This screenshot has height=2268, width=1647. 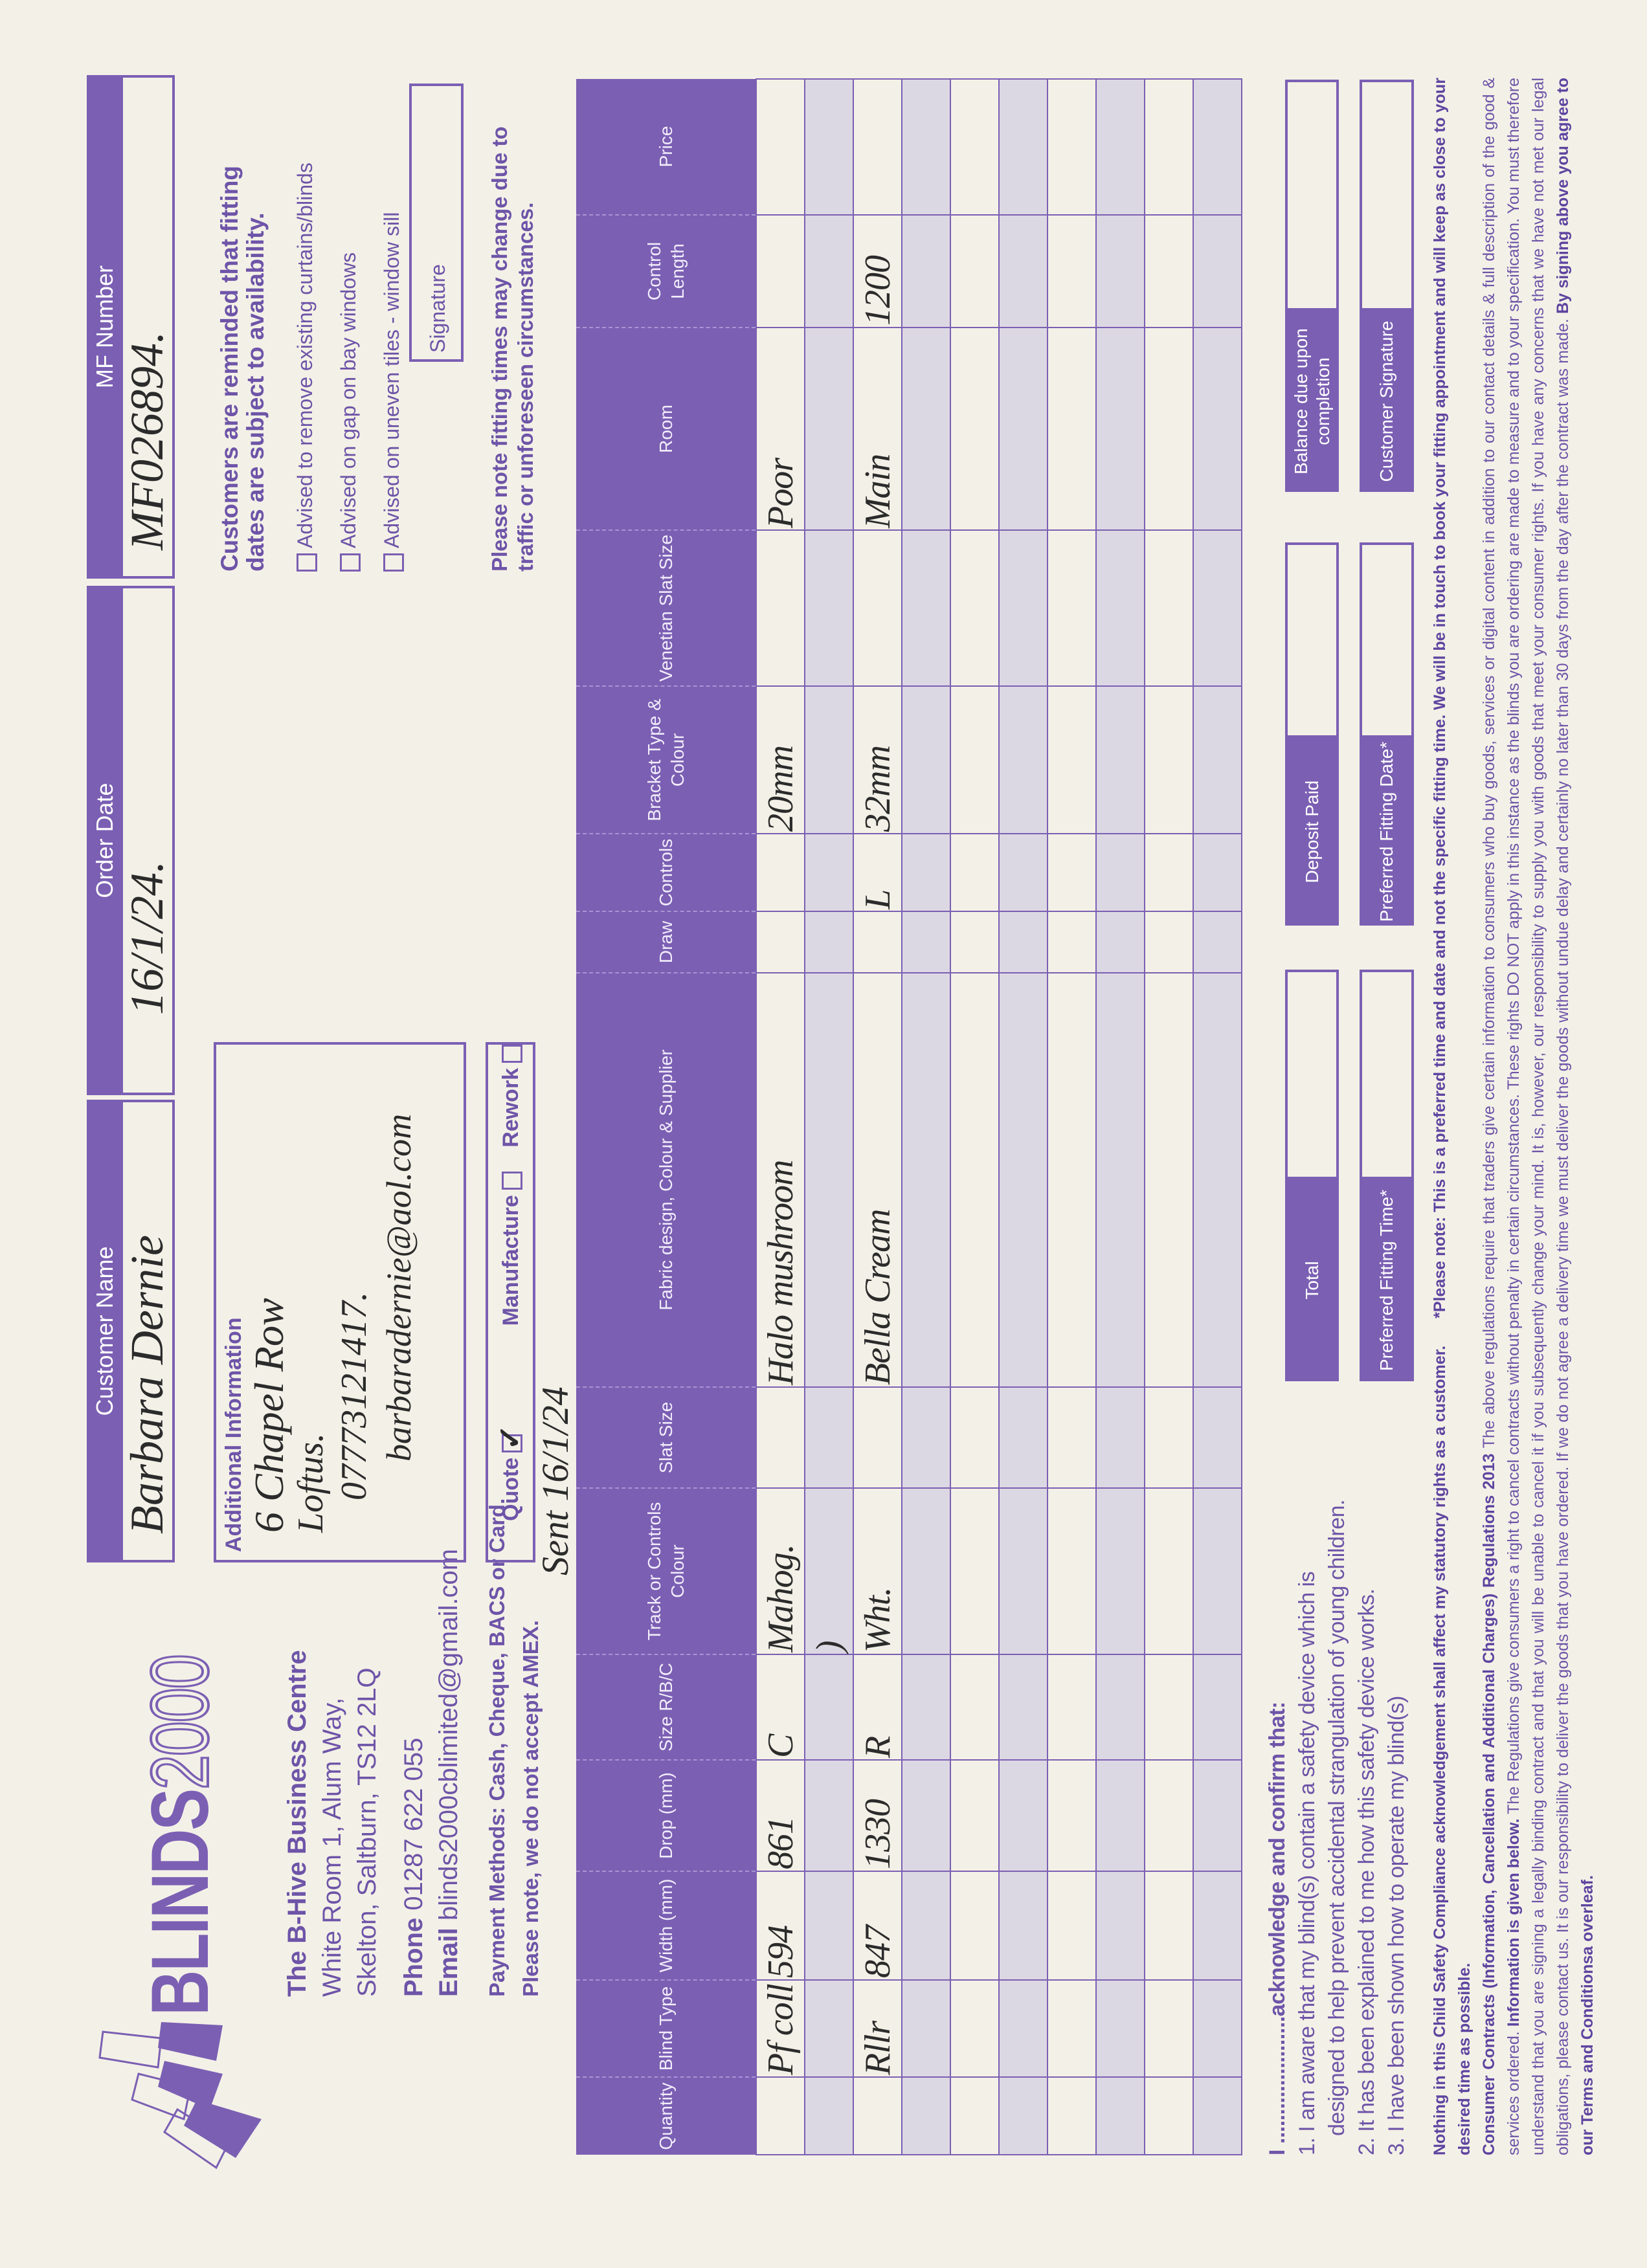 I want to click on order-date-value: 16/1/24., so click(x=148, y=840).